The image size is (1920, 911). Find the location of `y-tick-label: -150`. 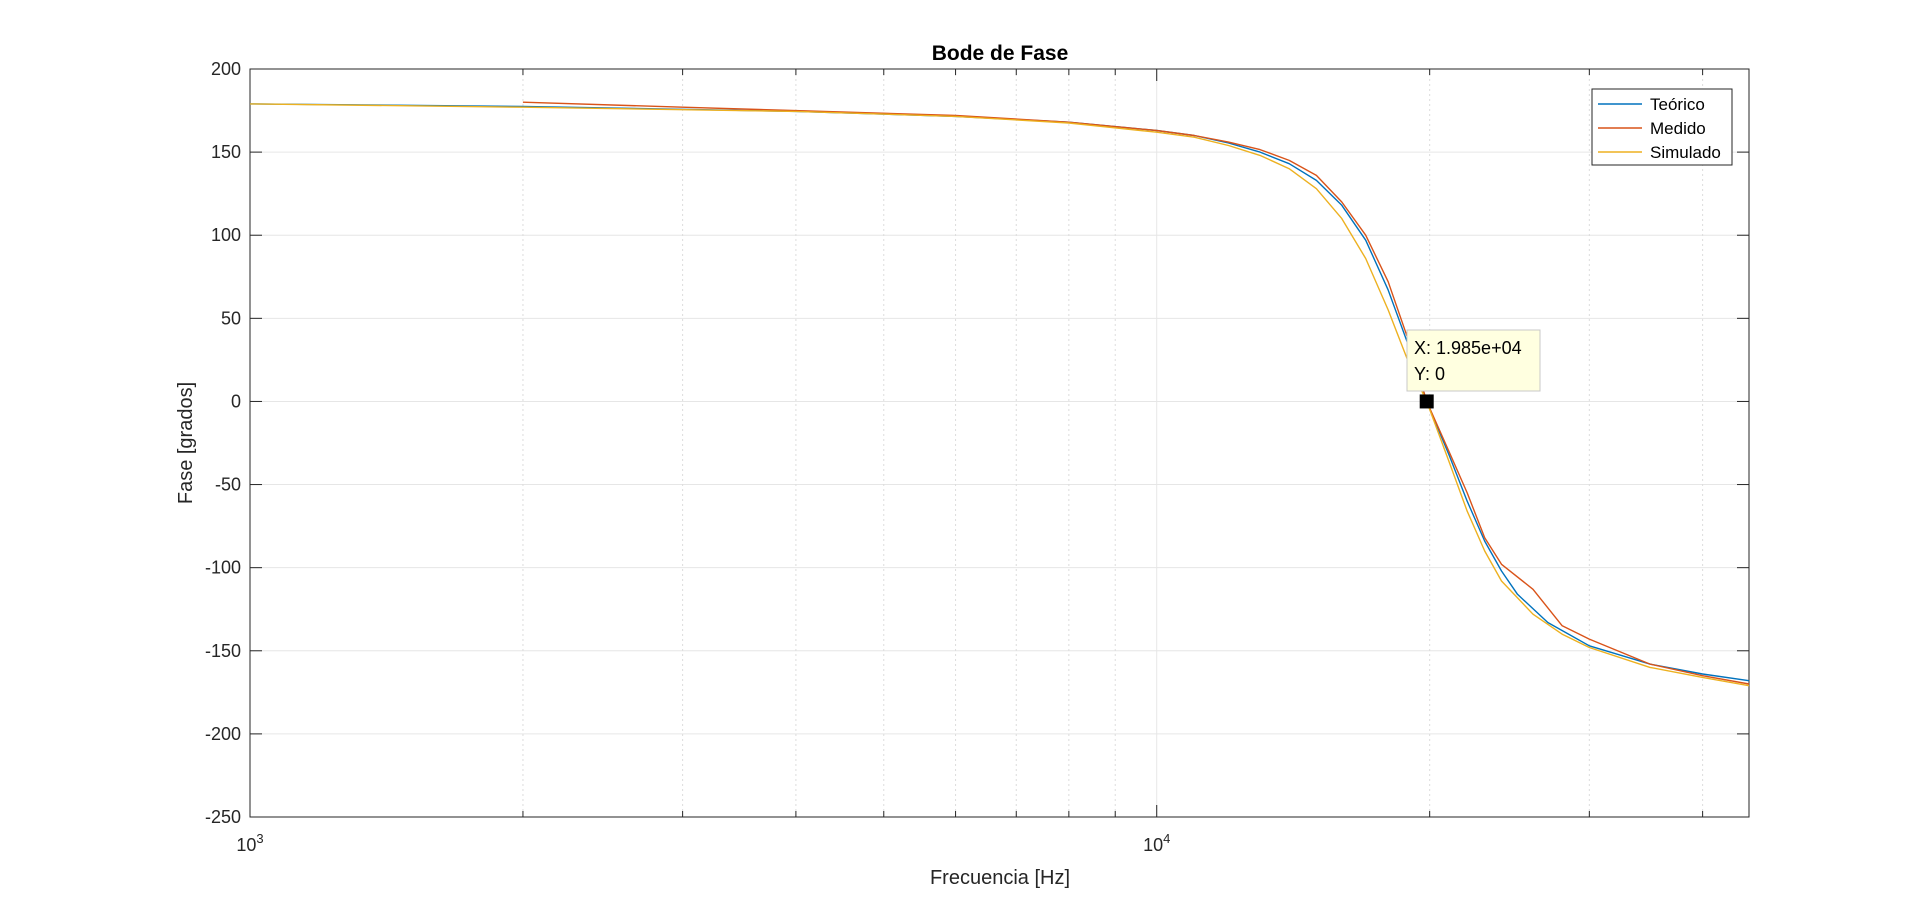

y-tick-label: -150 is located at coordinates (223, 651).